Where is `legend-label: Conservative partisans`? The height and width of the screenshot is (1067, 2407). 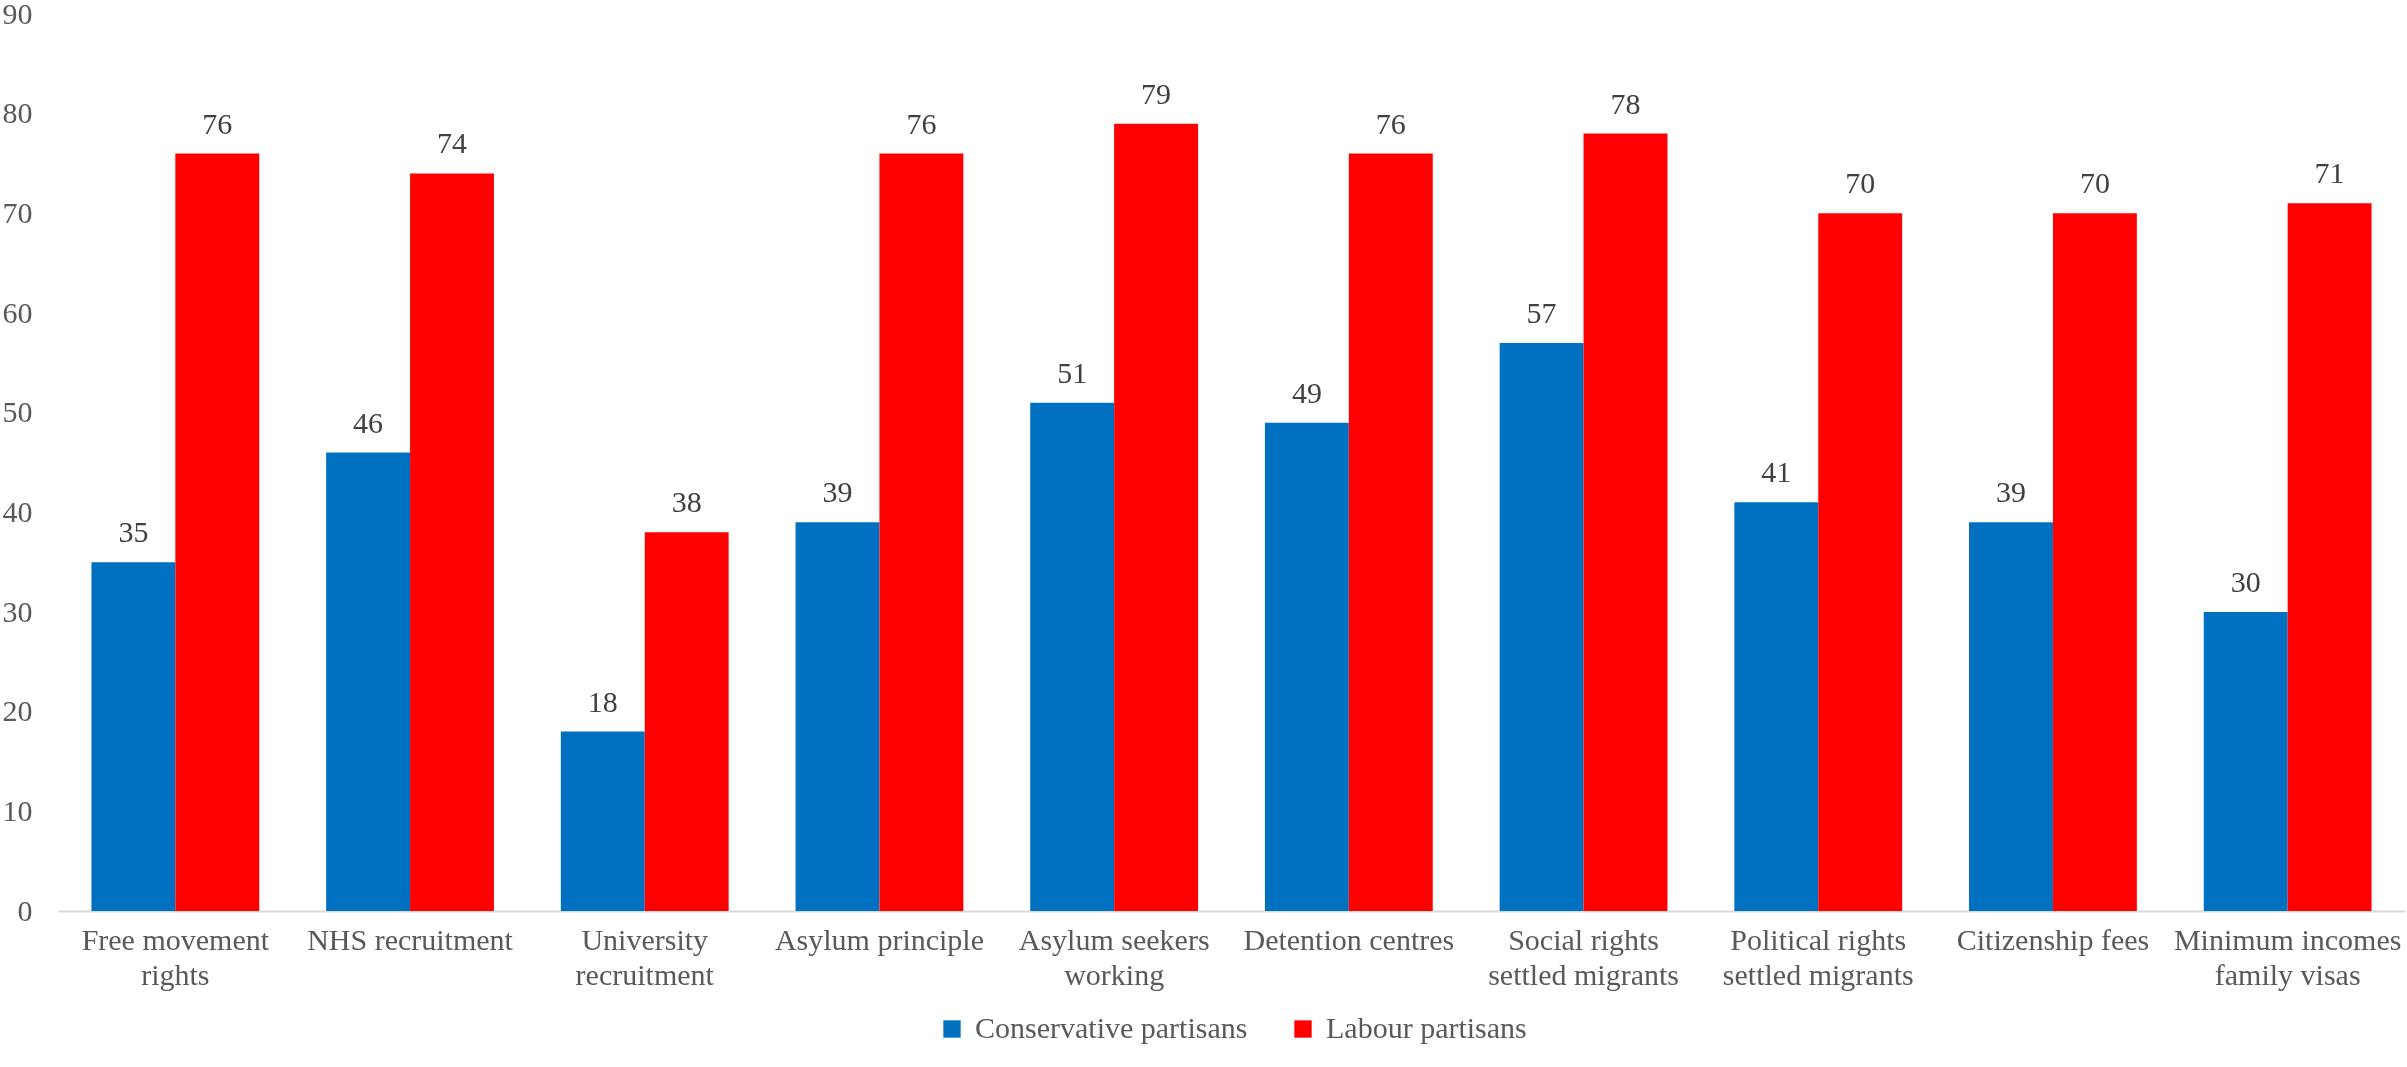
legend-label: Conservative partisans is located at coordinates (1111, 1027).